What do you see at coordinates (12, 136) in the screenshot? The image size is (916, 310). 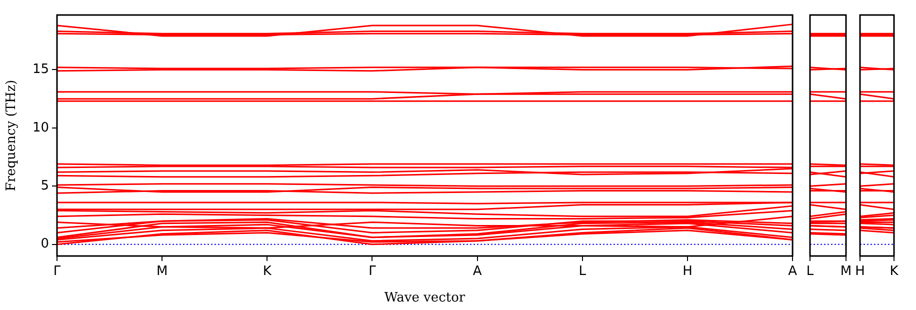 I see `y-axis-title: Frequency (THz)` at bounding box center [12, 136].